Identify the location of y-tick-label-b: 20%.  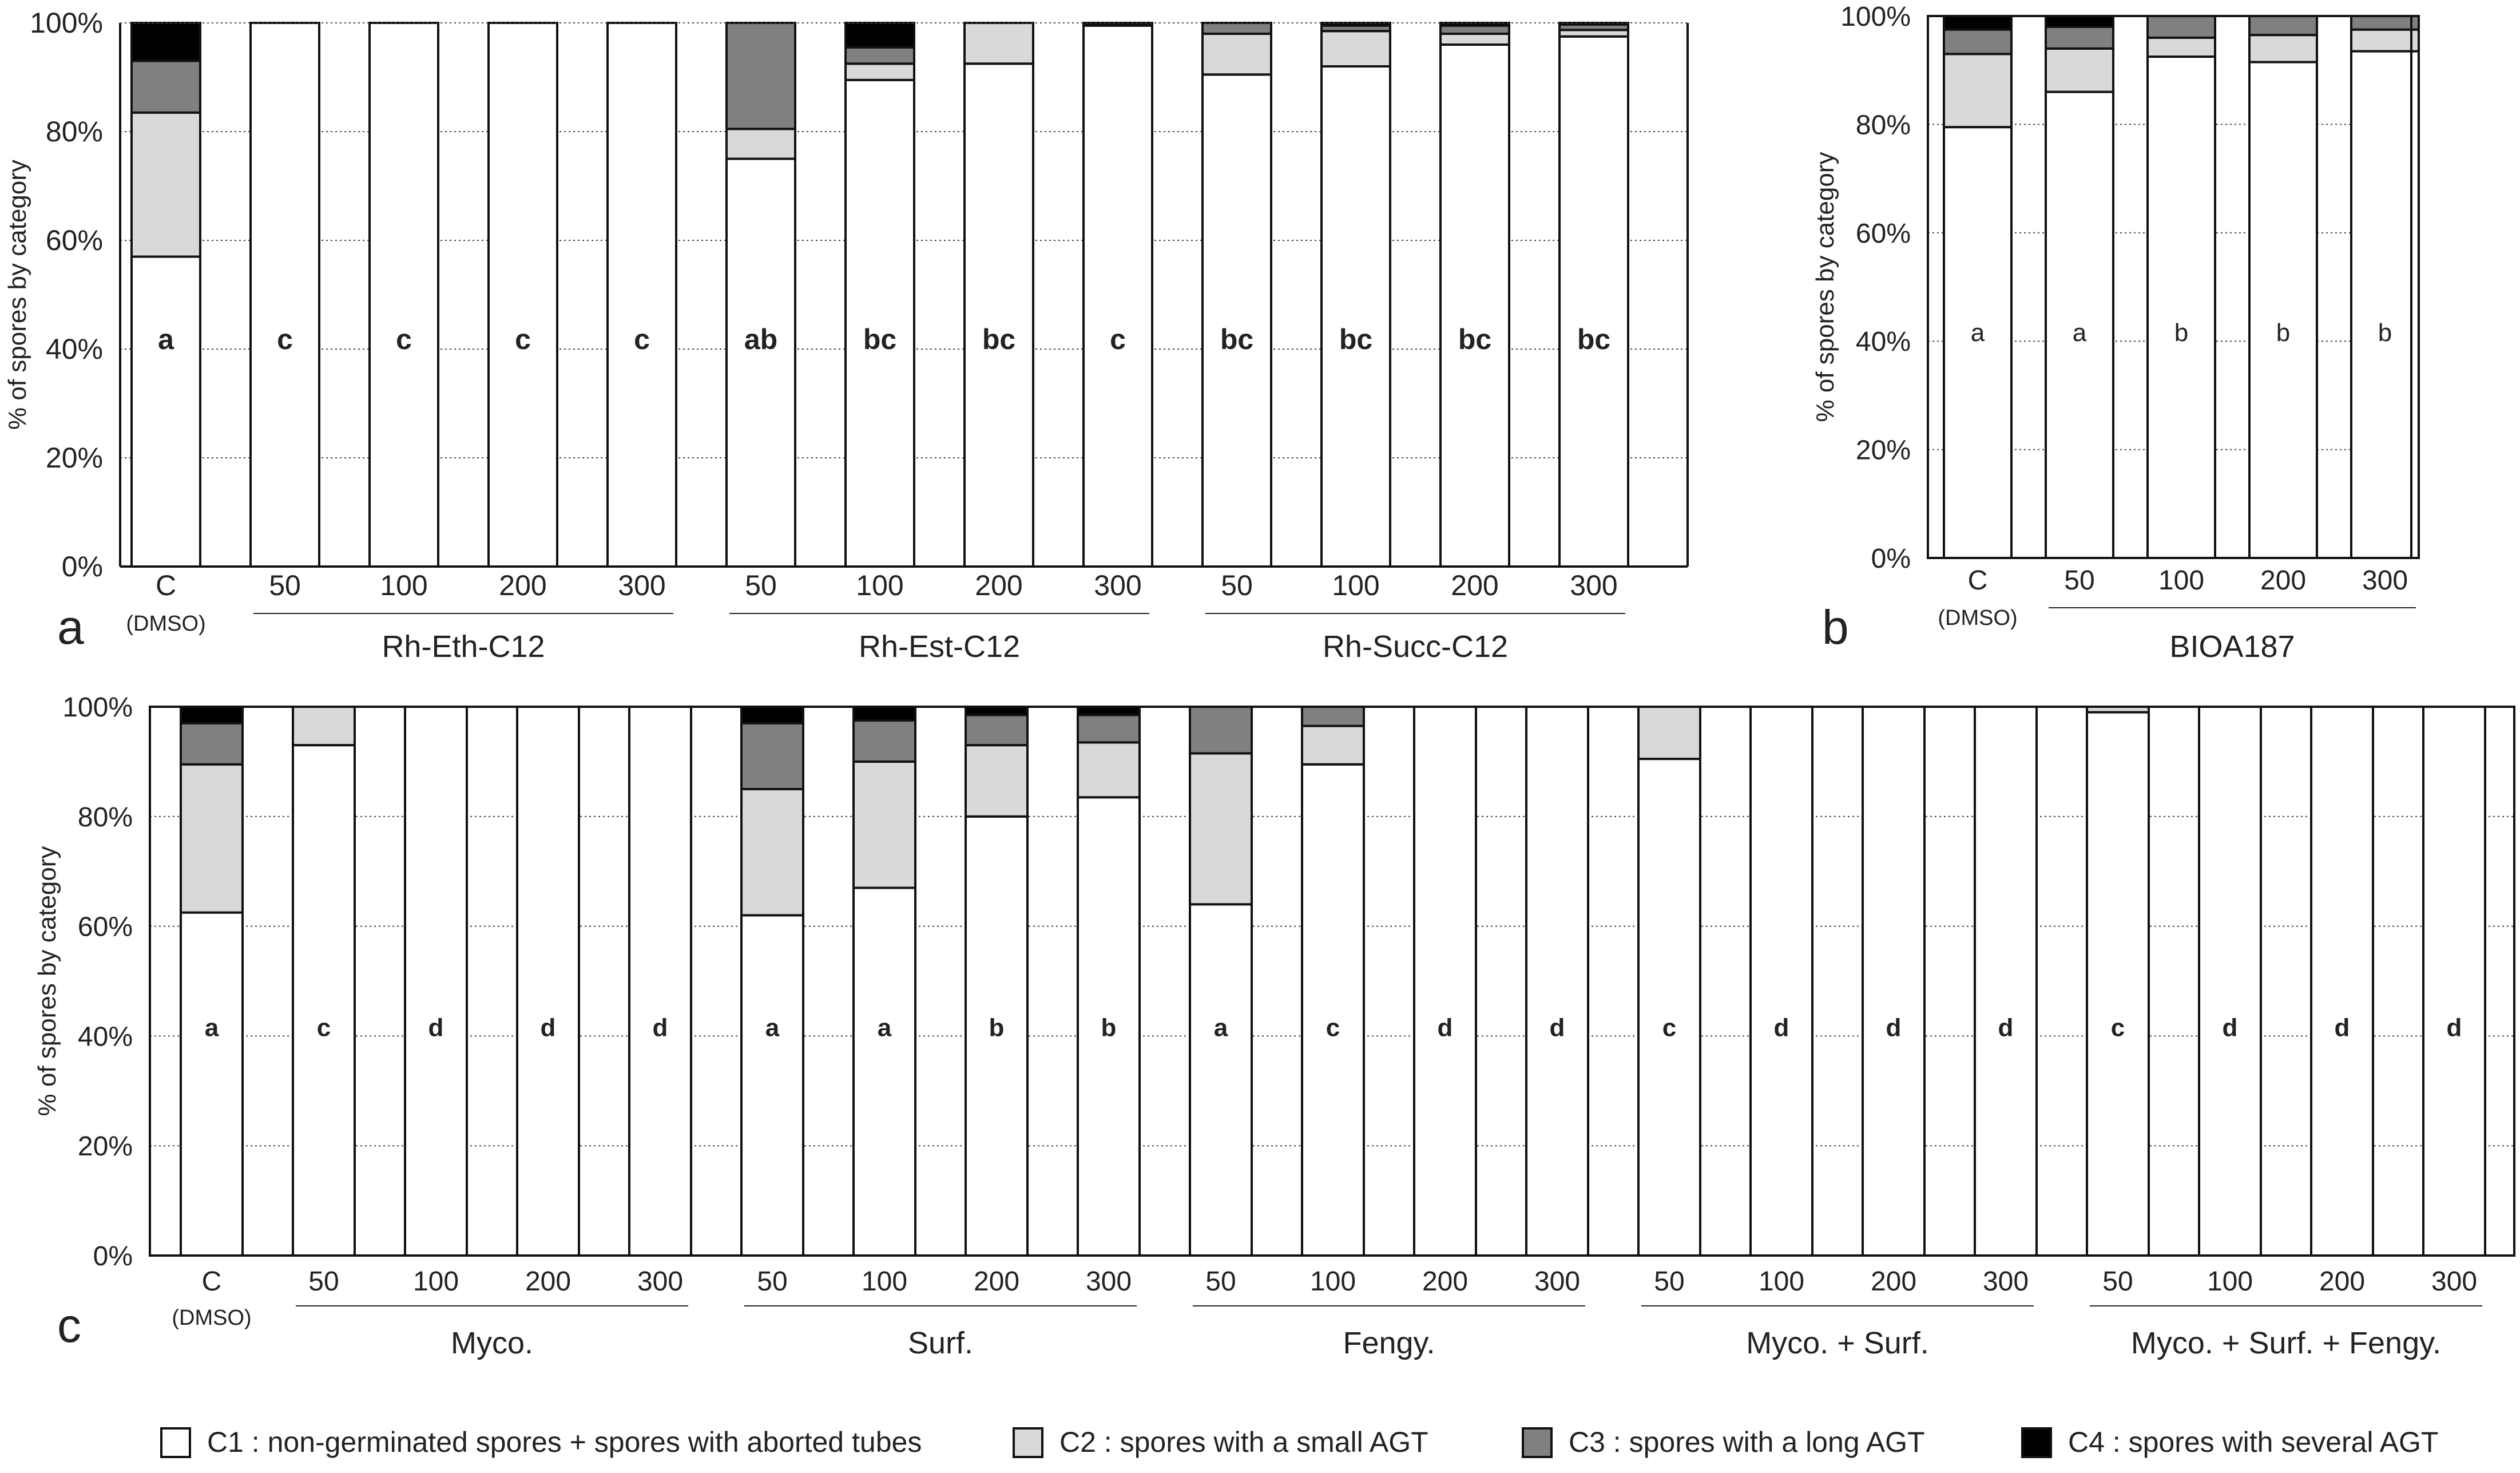
(1883, 450).